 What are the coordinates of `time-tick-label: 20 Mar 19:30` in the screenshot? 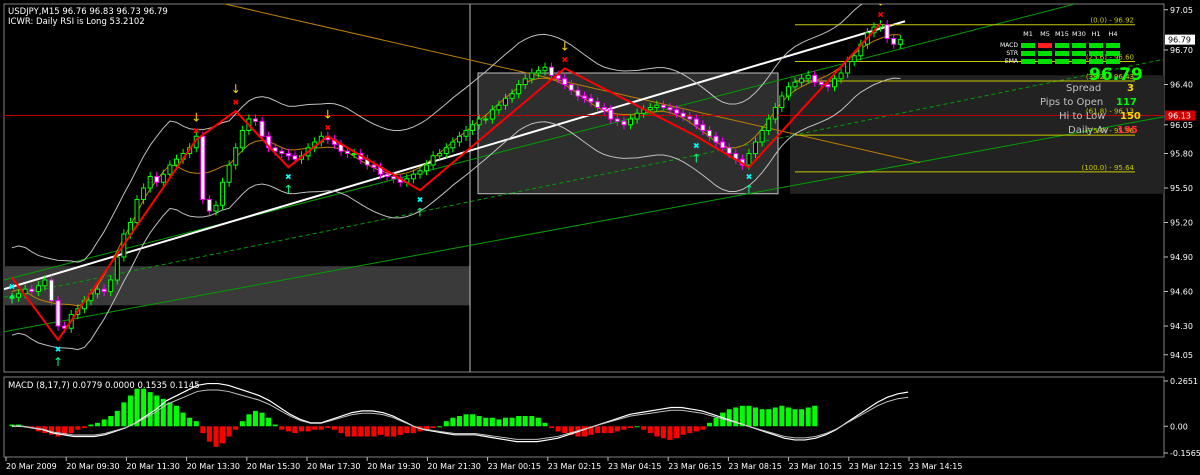 It's located at (393, 466).